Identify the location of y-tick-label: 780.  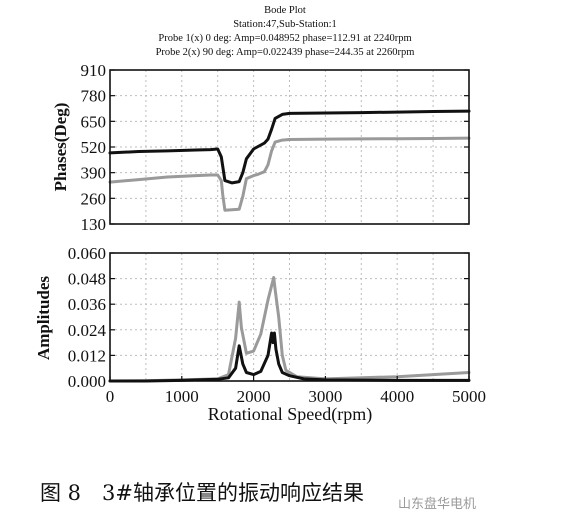
(94, 96).